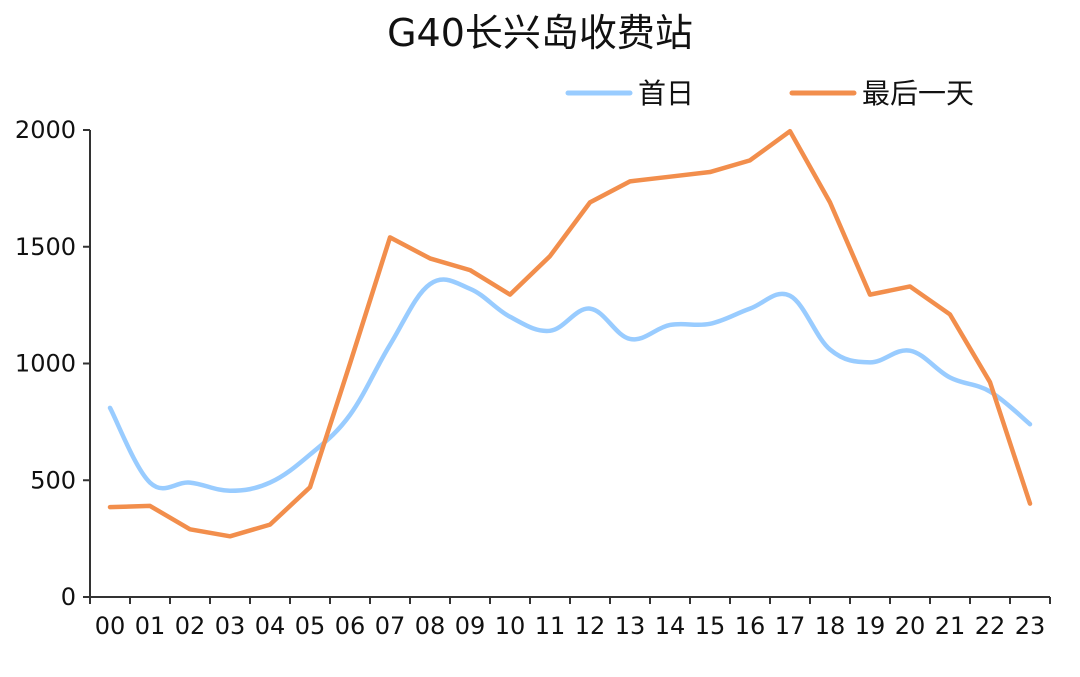 The width and height of the screenshot is (1080, 677). Describe the element at coordinates (918, 93) in the screenshot. I see `legend-label-last-day: 最后一天` at that location.